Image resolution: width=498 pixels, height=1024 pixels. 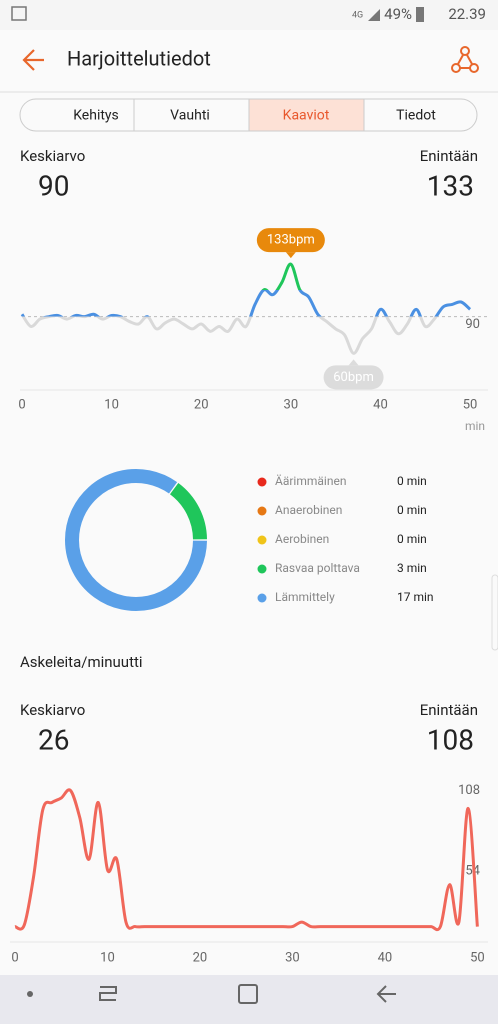 What do you see at coordinates (19, 13) in the screenshot?
I see `gallery-icon` at bounding box center [19, 13].